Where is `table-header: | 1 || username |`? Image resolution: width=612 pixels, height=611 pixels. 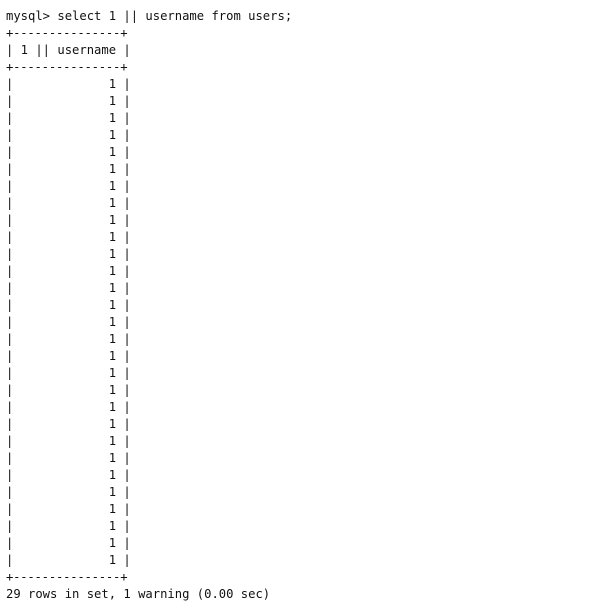
table-header: | 1 || username | is located at coordinates (68, 50).